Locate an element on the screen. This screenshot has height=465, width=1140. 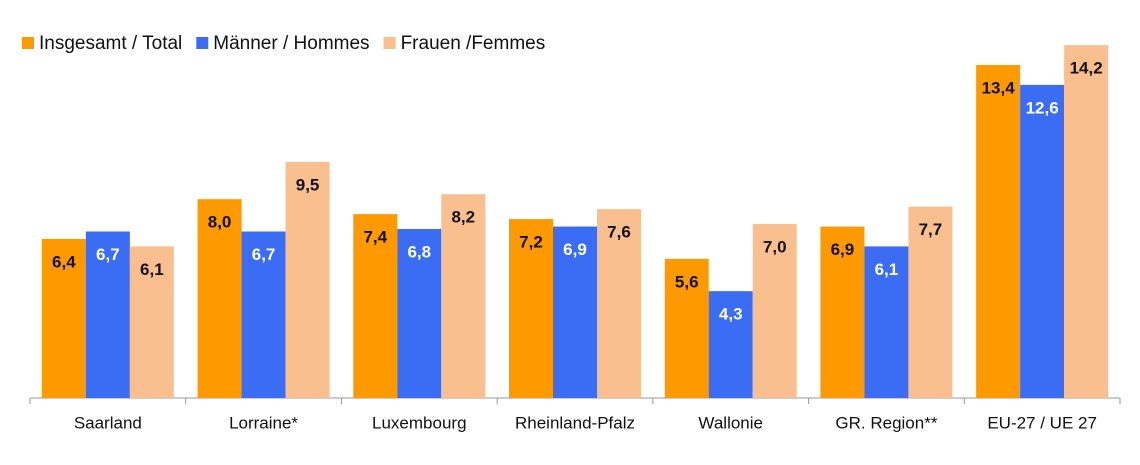
x-tick-label: Saarland is located at coordinates (108, 422).